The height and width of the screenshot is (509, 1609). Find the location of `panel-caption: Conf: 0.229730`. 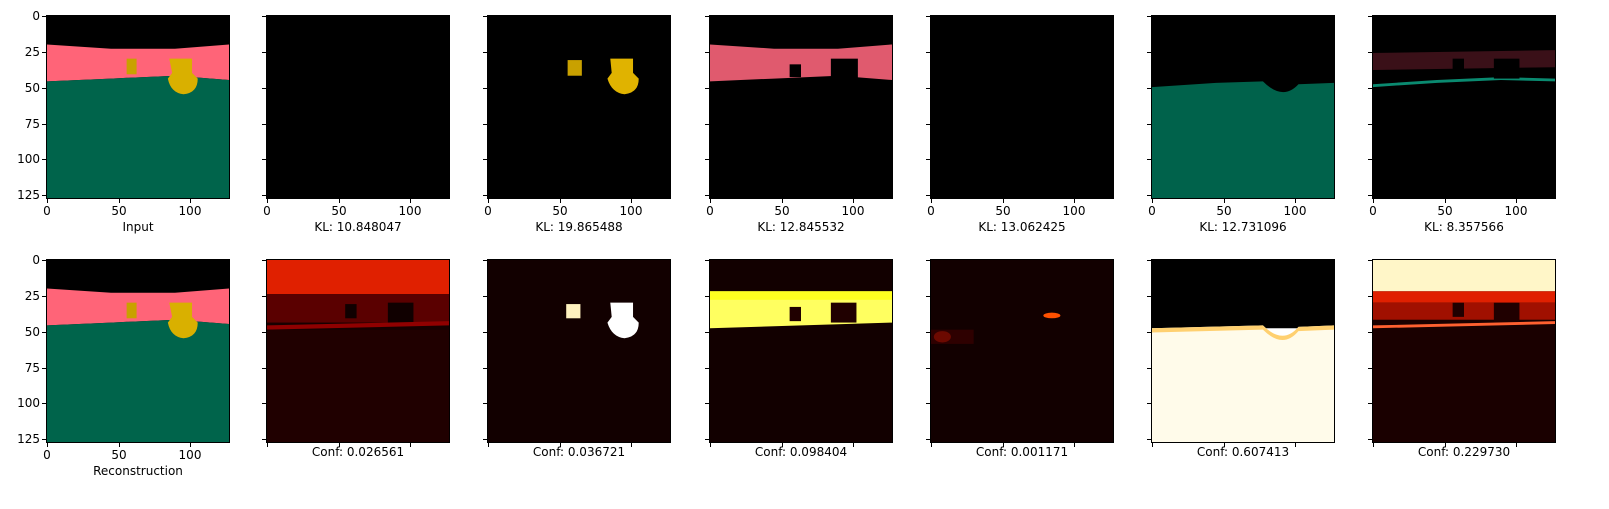

panel-caption: Conf: 0.229730 is located at coordinates (1464, 452).